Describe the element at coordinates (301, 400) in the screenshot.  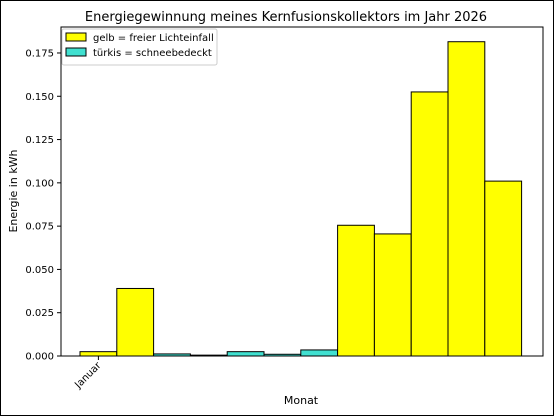
I see `x-axis-label: Monat` at that location.